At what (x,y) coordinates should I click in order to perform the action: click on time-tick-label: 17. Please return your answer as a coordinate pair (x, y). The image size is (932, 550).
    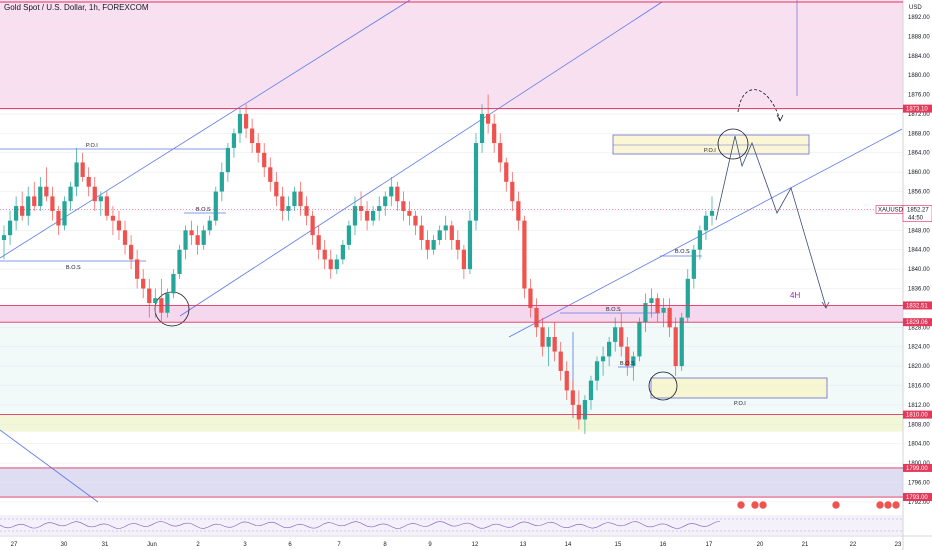
    Looking at the image, I should click on (709, 545).